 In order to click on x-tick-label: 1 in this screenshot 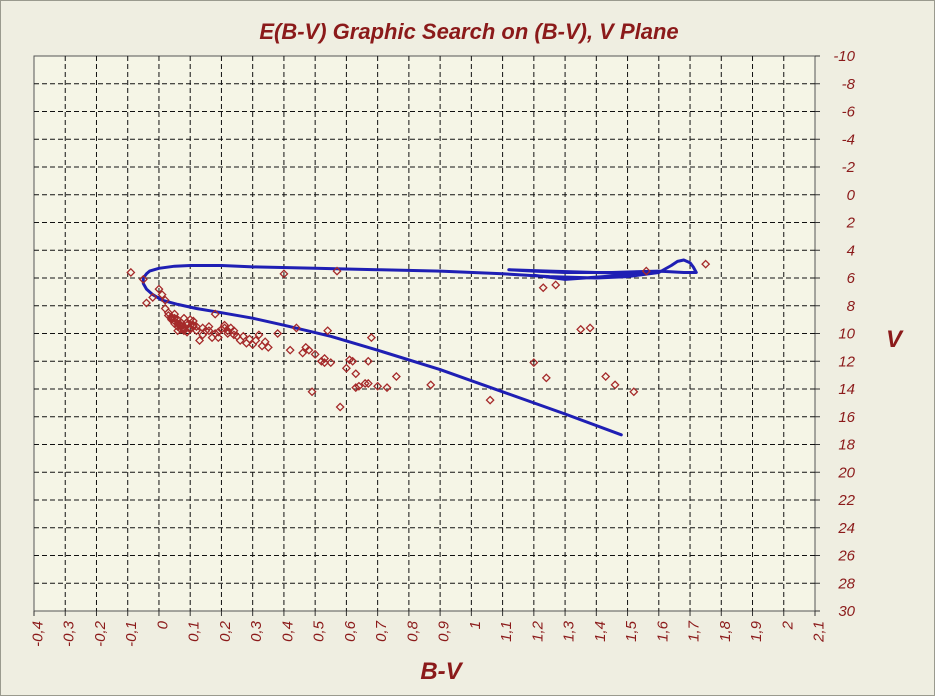, I will do `click(475, 625)`.